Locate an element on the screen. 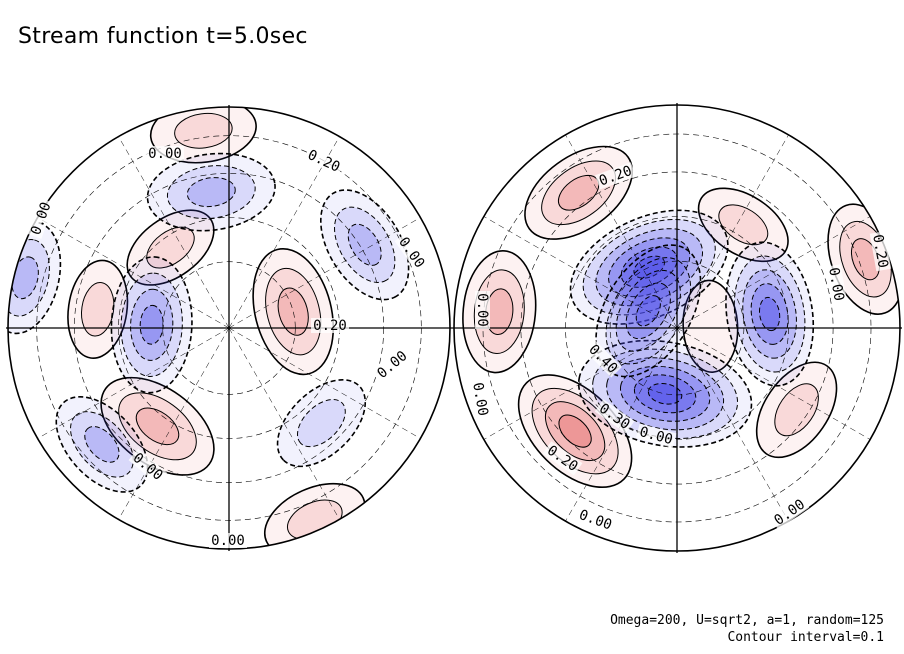 The image size is (904, 654). contour-label-0-0: 0.00 is located at coordinates (165, 154).